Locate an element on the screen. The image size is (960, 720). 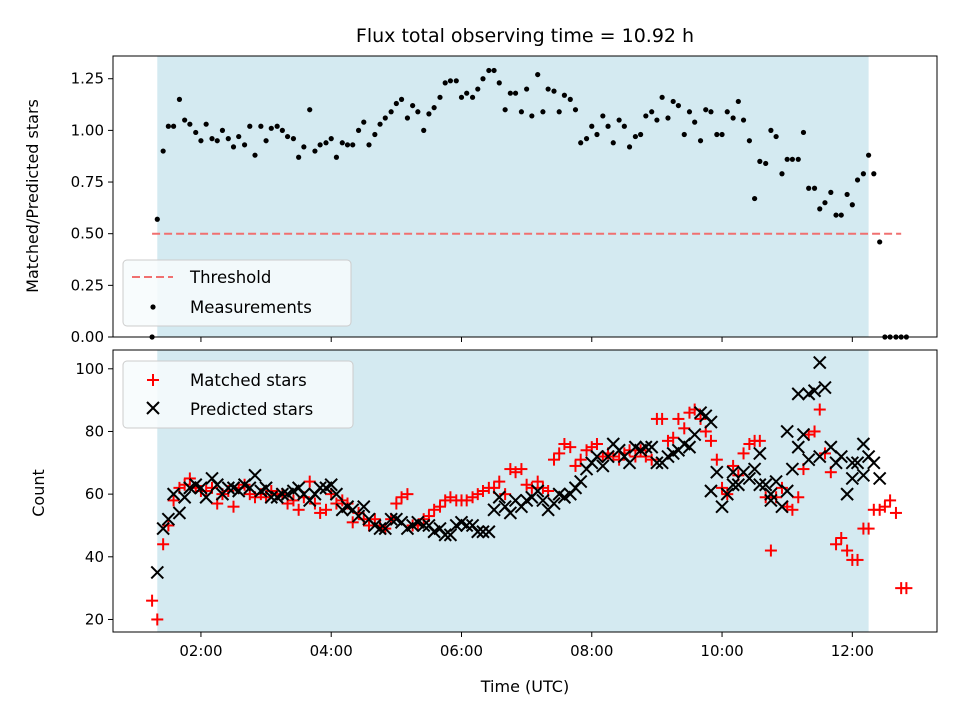
bot-y-tick-label: 80 is located at coordinates (94, 431).